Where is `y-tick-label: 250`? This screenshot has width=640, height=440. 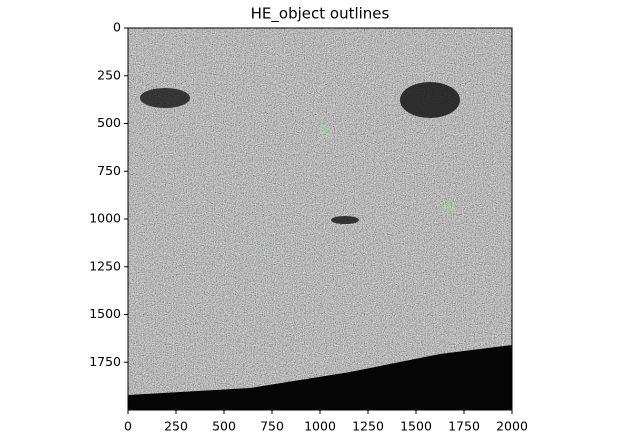
y-tick-label: 250 is located at coordinates (109, 74).